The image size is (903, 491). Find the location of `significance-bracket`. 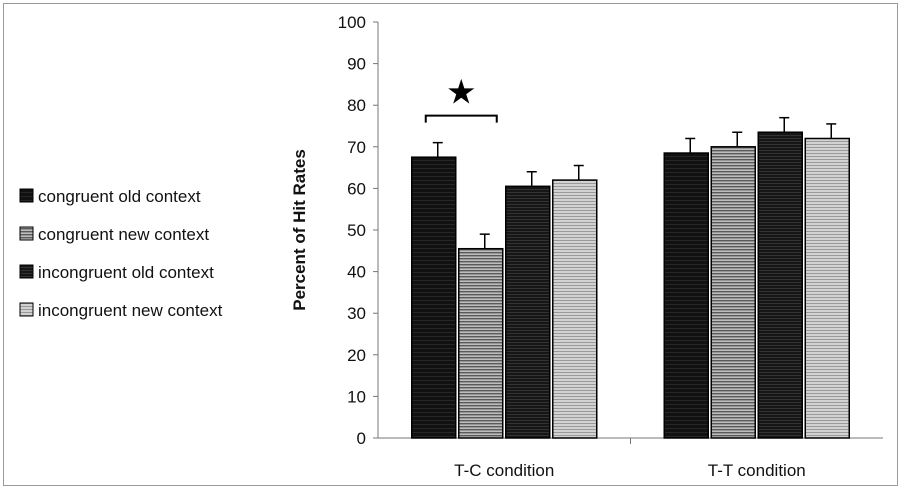

significance-bracket is located at coordinates (461, 118).